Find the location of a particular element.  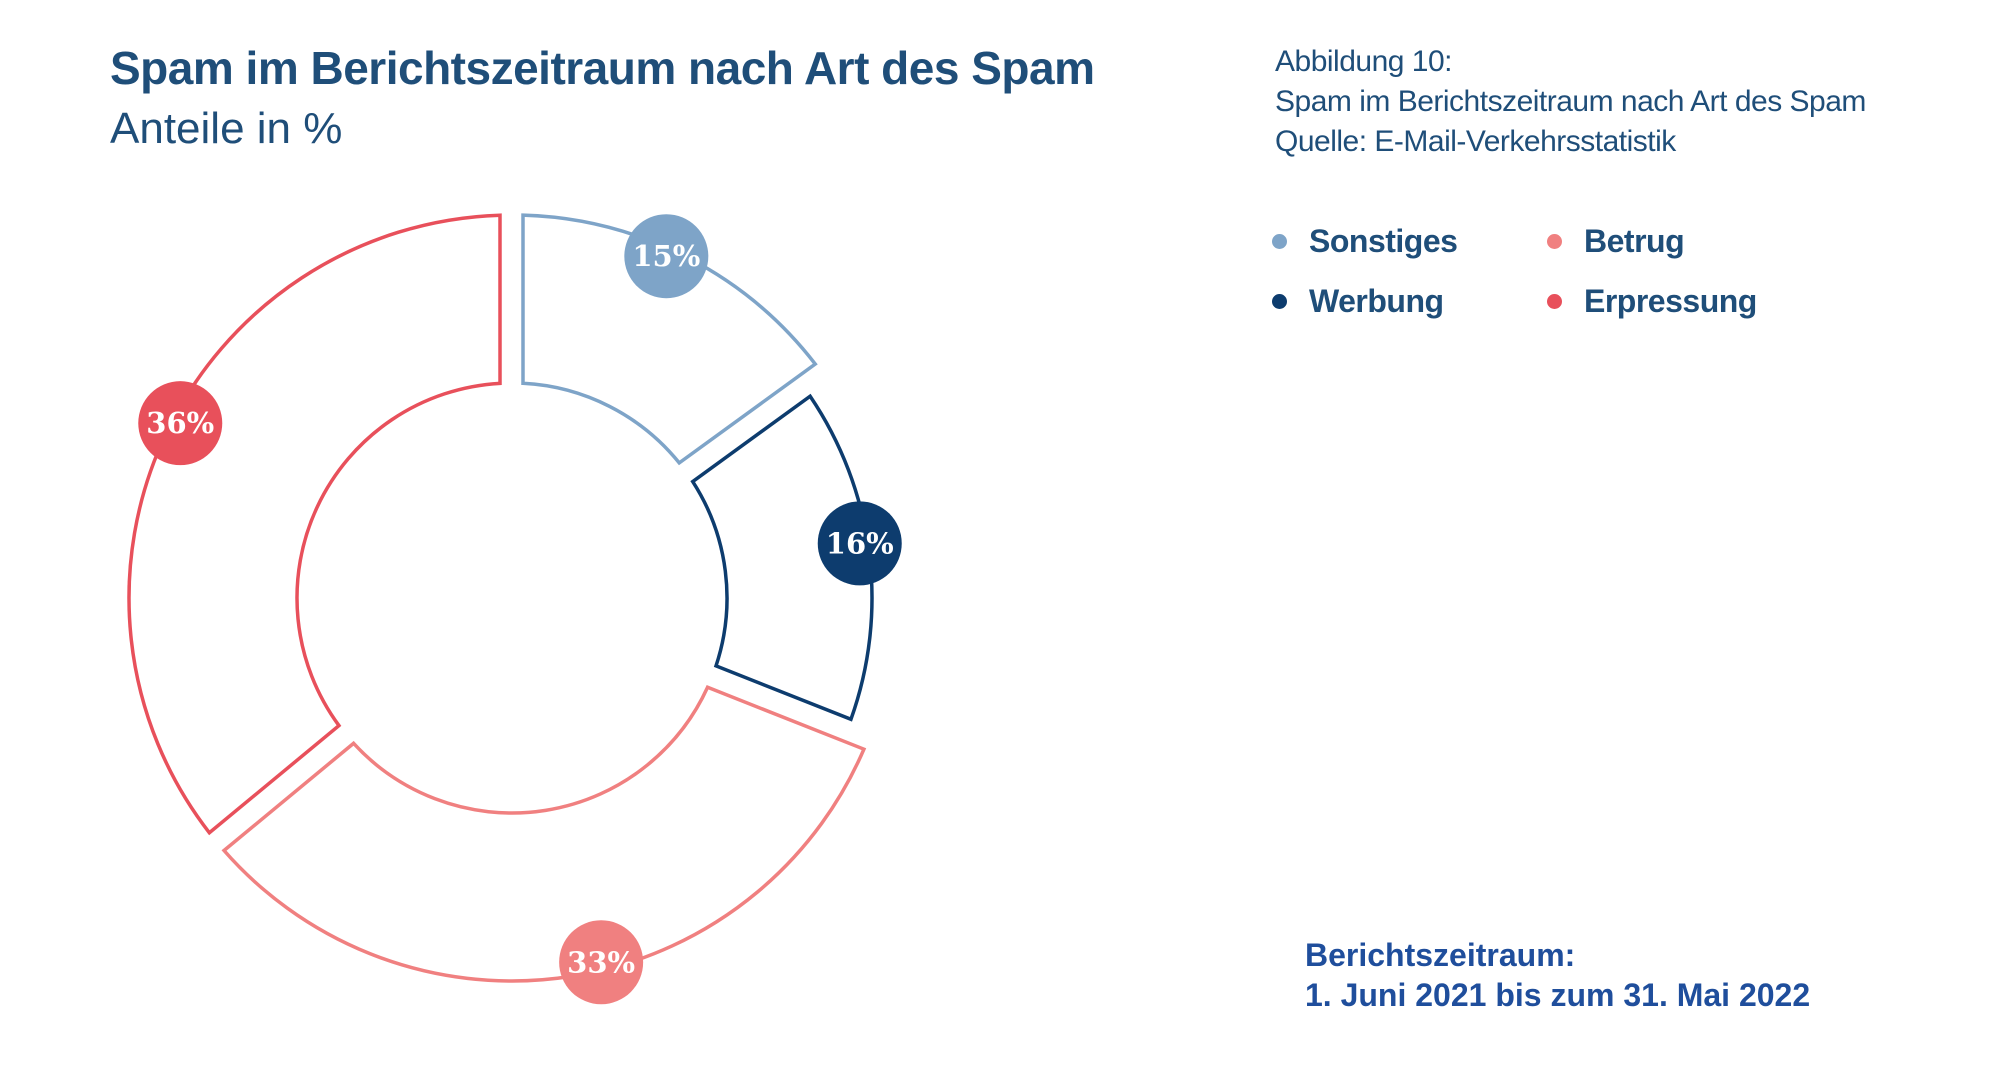

data-label-text-erpressung: 36% is located at coordinates (180, 423).